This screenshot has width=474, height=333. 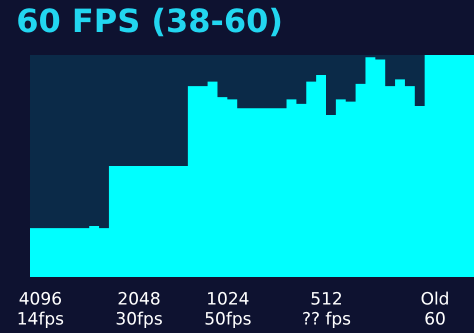 I want to click on x-tick-label: 1024 50fps, so click(x=228, y=310).